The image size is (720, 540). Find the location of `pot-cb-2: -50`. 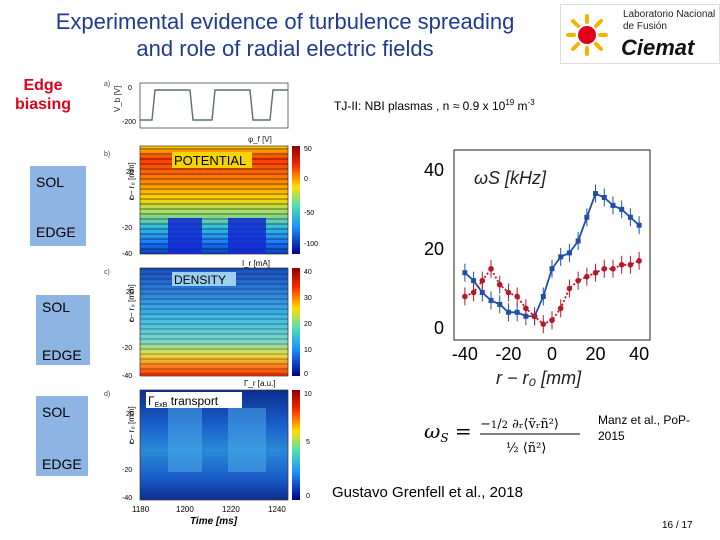

pot-cb-2: -50 is located at coordinates (309, 213).